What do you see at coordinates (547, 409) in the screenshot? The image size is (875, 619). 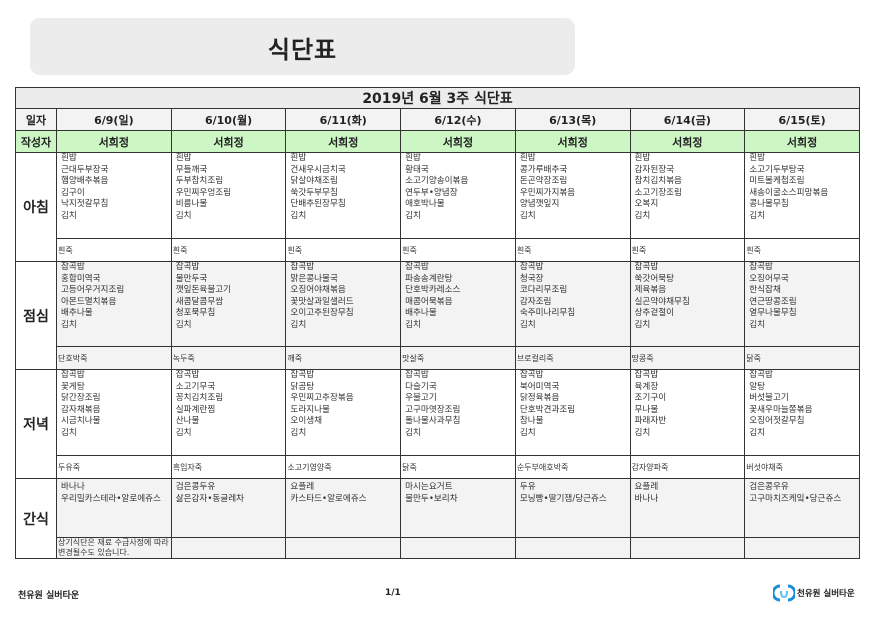 I see `menu-item: 단호박견과조림` at bounding box center [547, 409].